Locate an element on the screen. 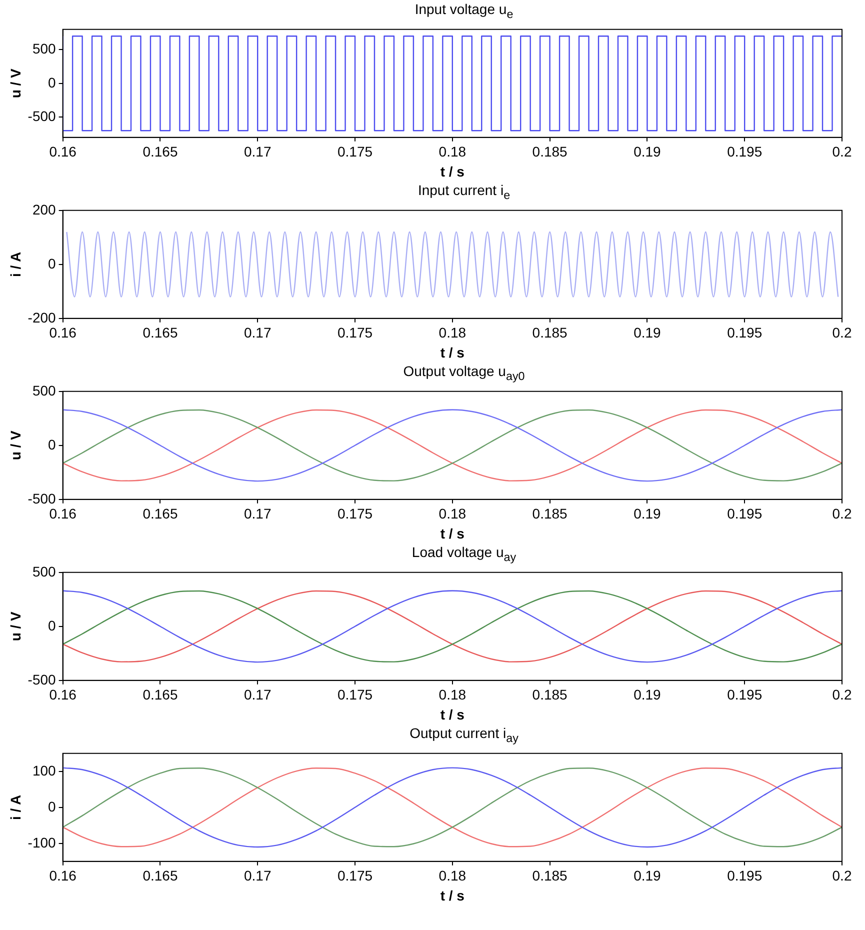  chart-title: Load voltage u$_{ay}$ is located at coordinates (464, 553).